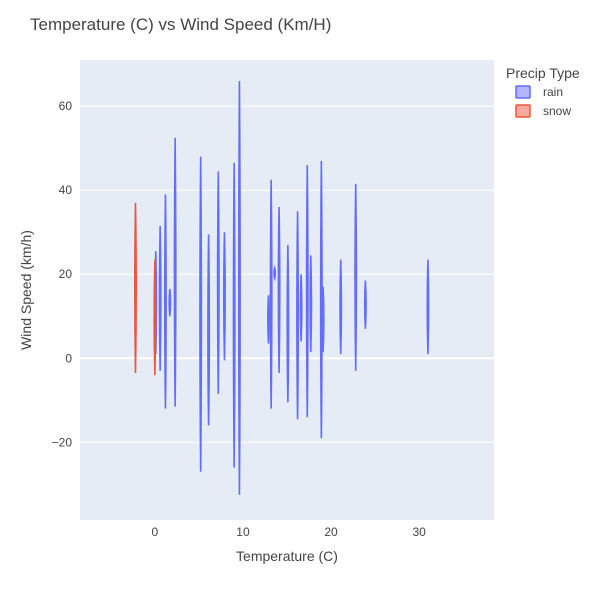 Image resolution: width=600 pixels, height=600 pixels. What do you see at coordinates (523, 92) in the screenshot?
I see `legend-swatch-rain` at bounding box center [523, 92].